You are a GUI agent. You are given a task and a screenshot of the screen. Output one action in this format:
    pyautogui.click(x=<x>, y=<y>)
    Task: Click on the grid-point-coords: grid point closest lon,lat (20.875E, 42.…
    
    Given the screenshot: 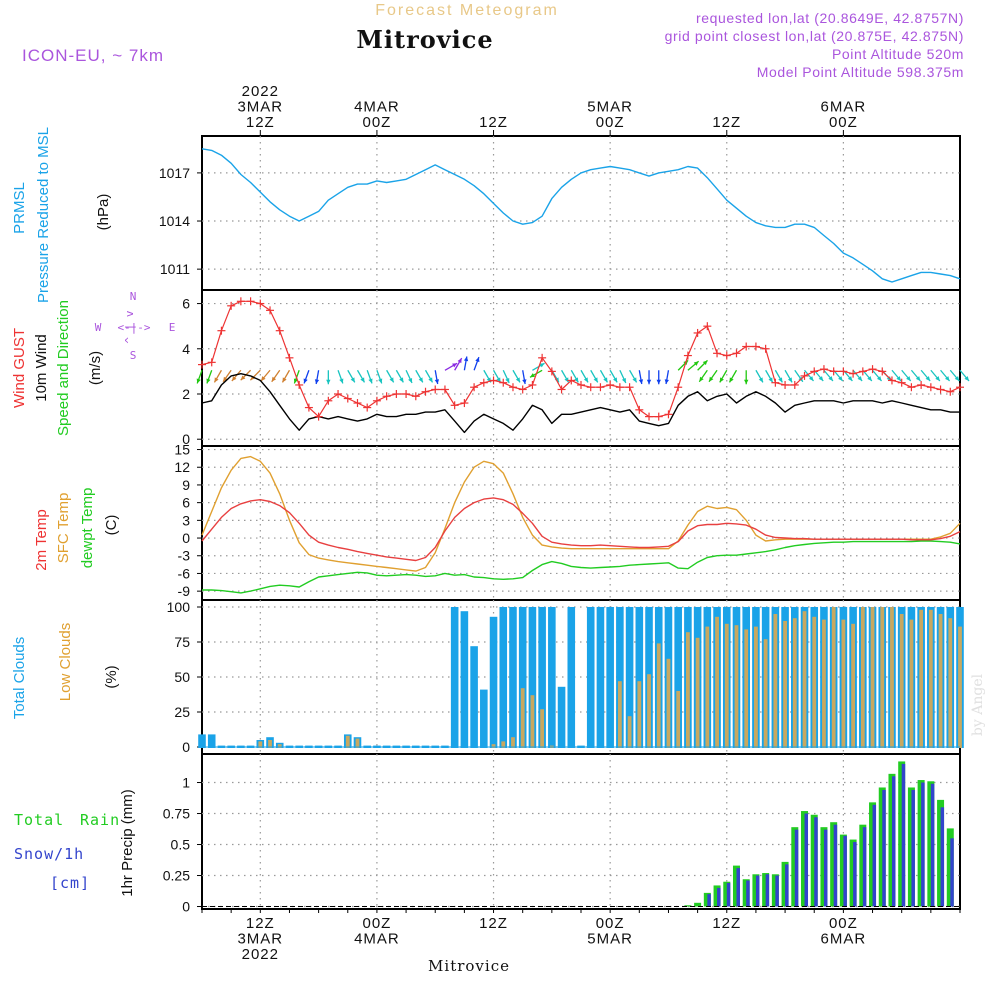 What is the action you would take?
    pyautogui.click(x=814, y=36)
    